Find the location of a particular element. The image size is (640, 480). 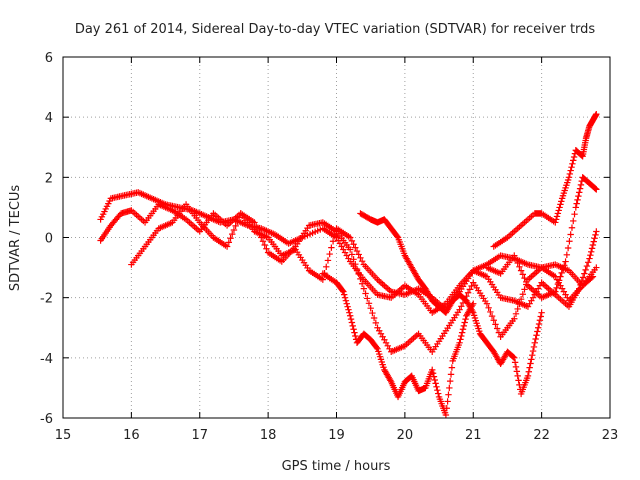

x-tick-label: 20 is located at coordinates (405, 435).